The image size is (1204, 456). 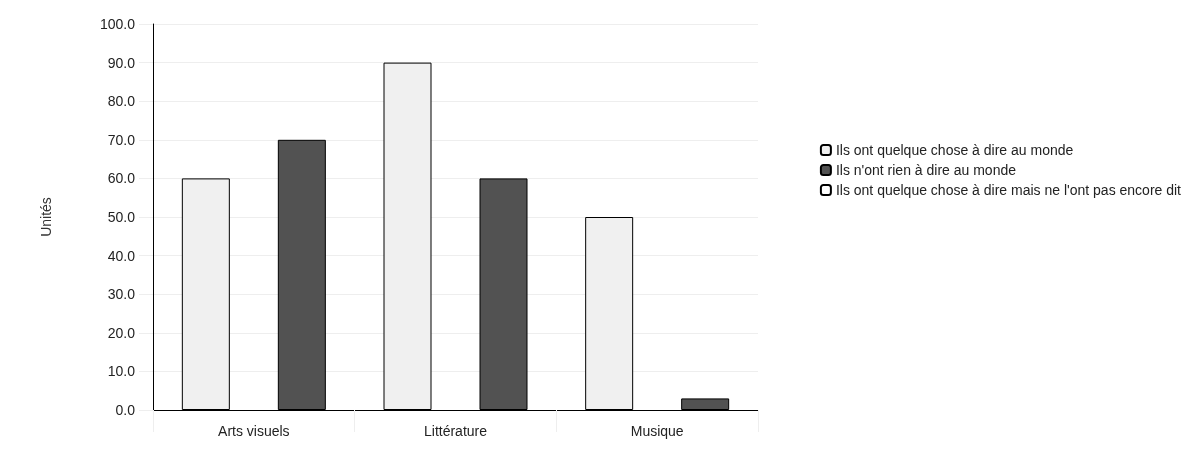 What do you see at coordinates (455, 431) in the screenshot?
I see `x-tick-label: Littérature` at bounding box center [455, 431].